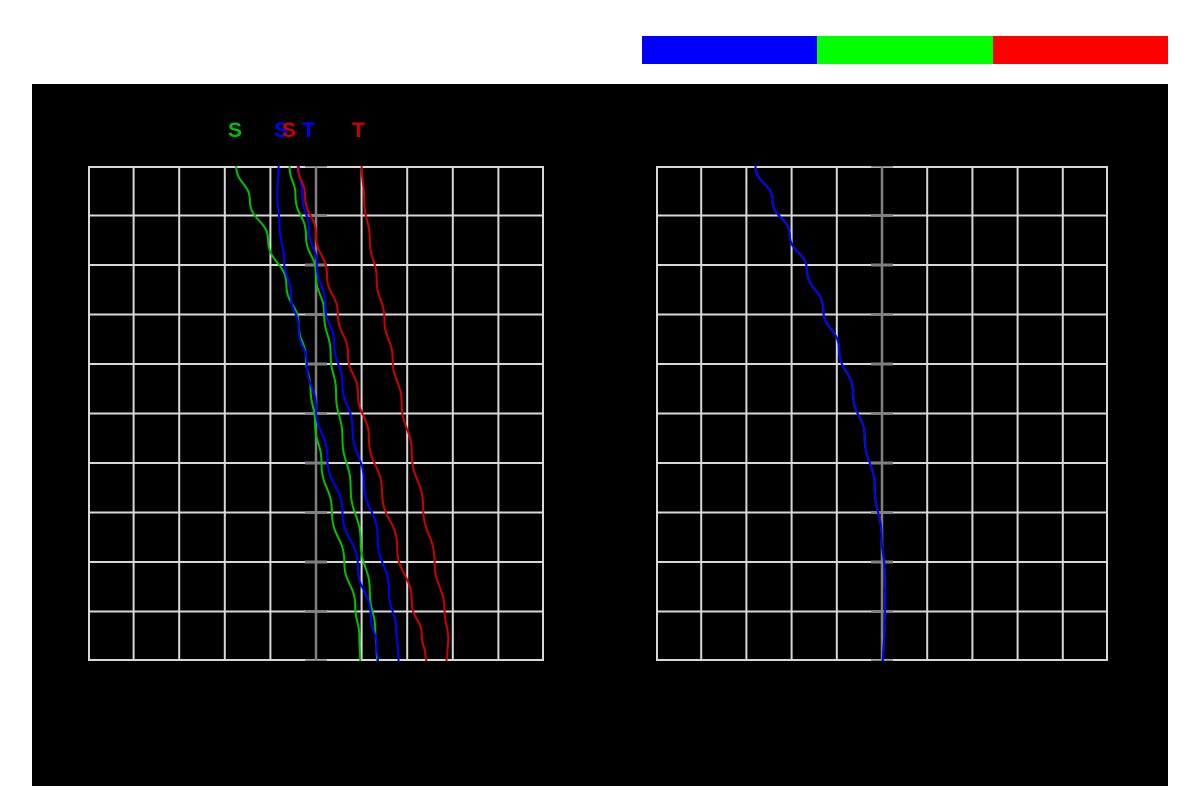 The height and width of the screenshot is (802, 1200). Describe the element at coordinates (308, 130) in the screenshot. I see `legend-label-3: T` at that location.